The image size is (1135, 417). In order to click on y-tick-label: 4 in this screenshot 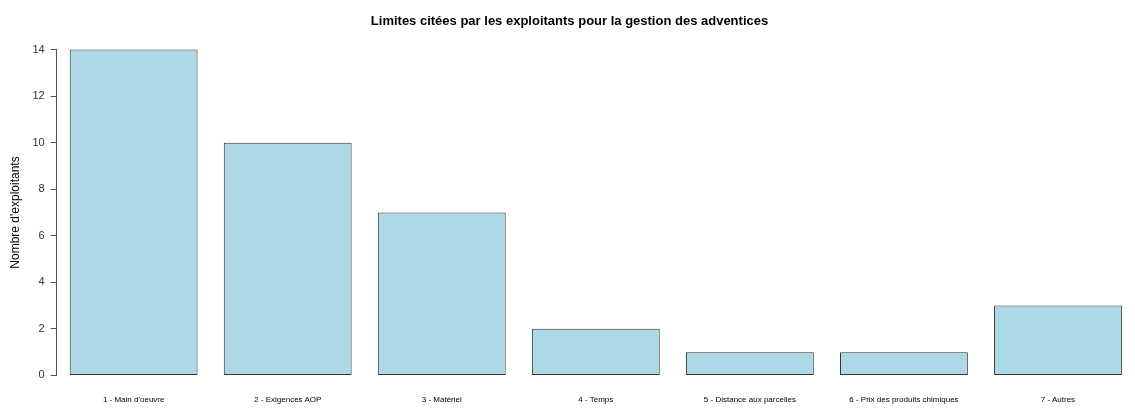, I will do `click(41, 281)`.